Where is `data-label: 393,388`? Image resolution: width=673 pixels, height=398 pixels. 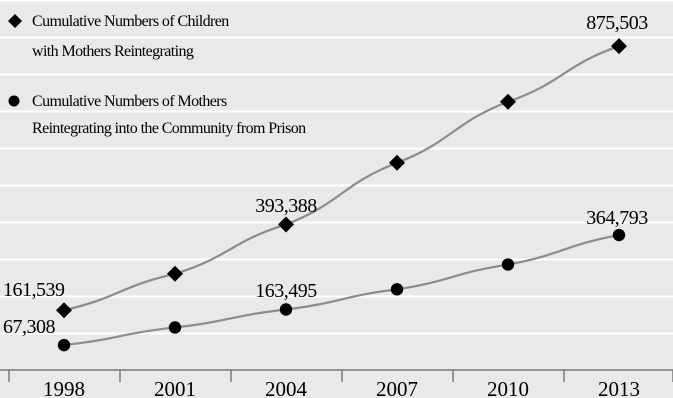 data-label: 393,388 is located at coordinates (286, 206).